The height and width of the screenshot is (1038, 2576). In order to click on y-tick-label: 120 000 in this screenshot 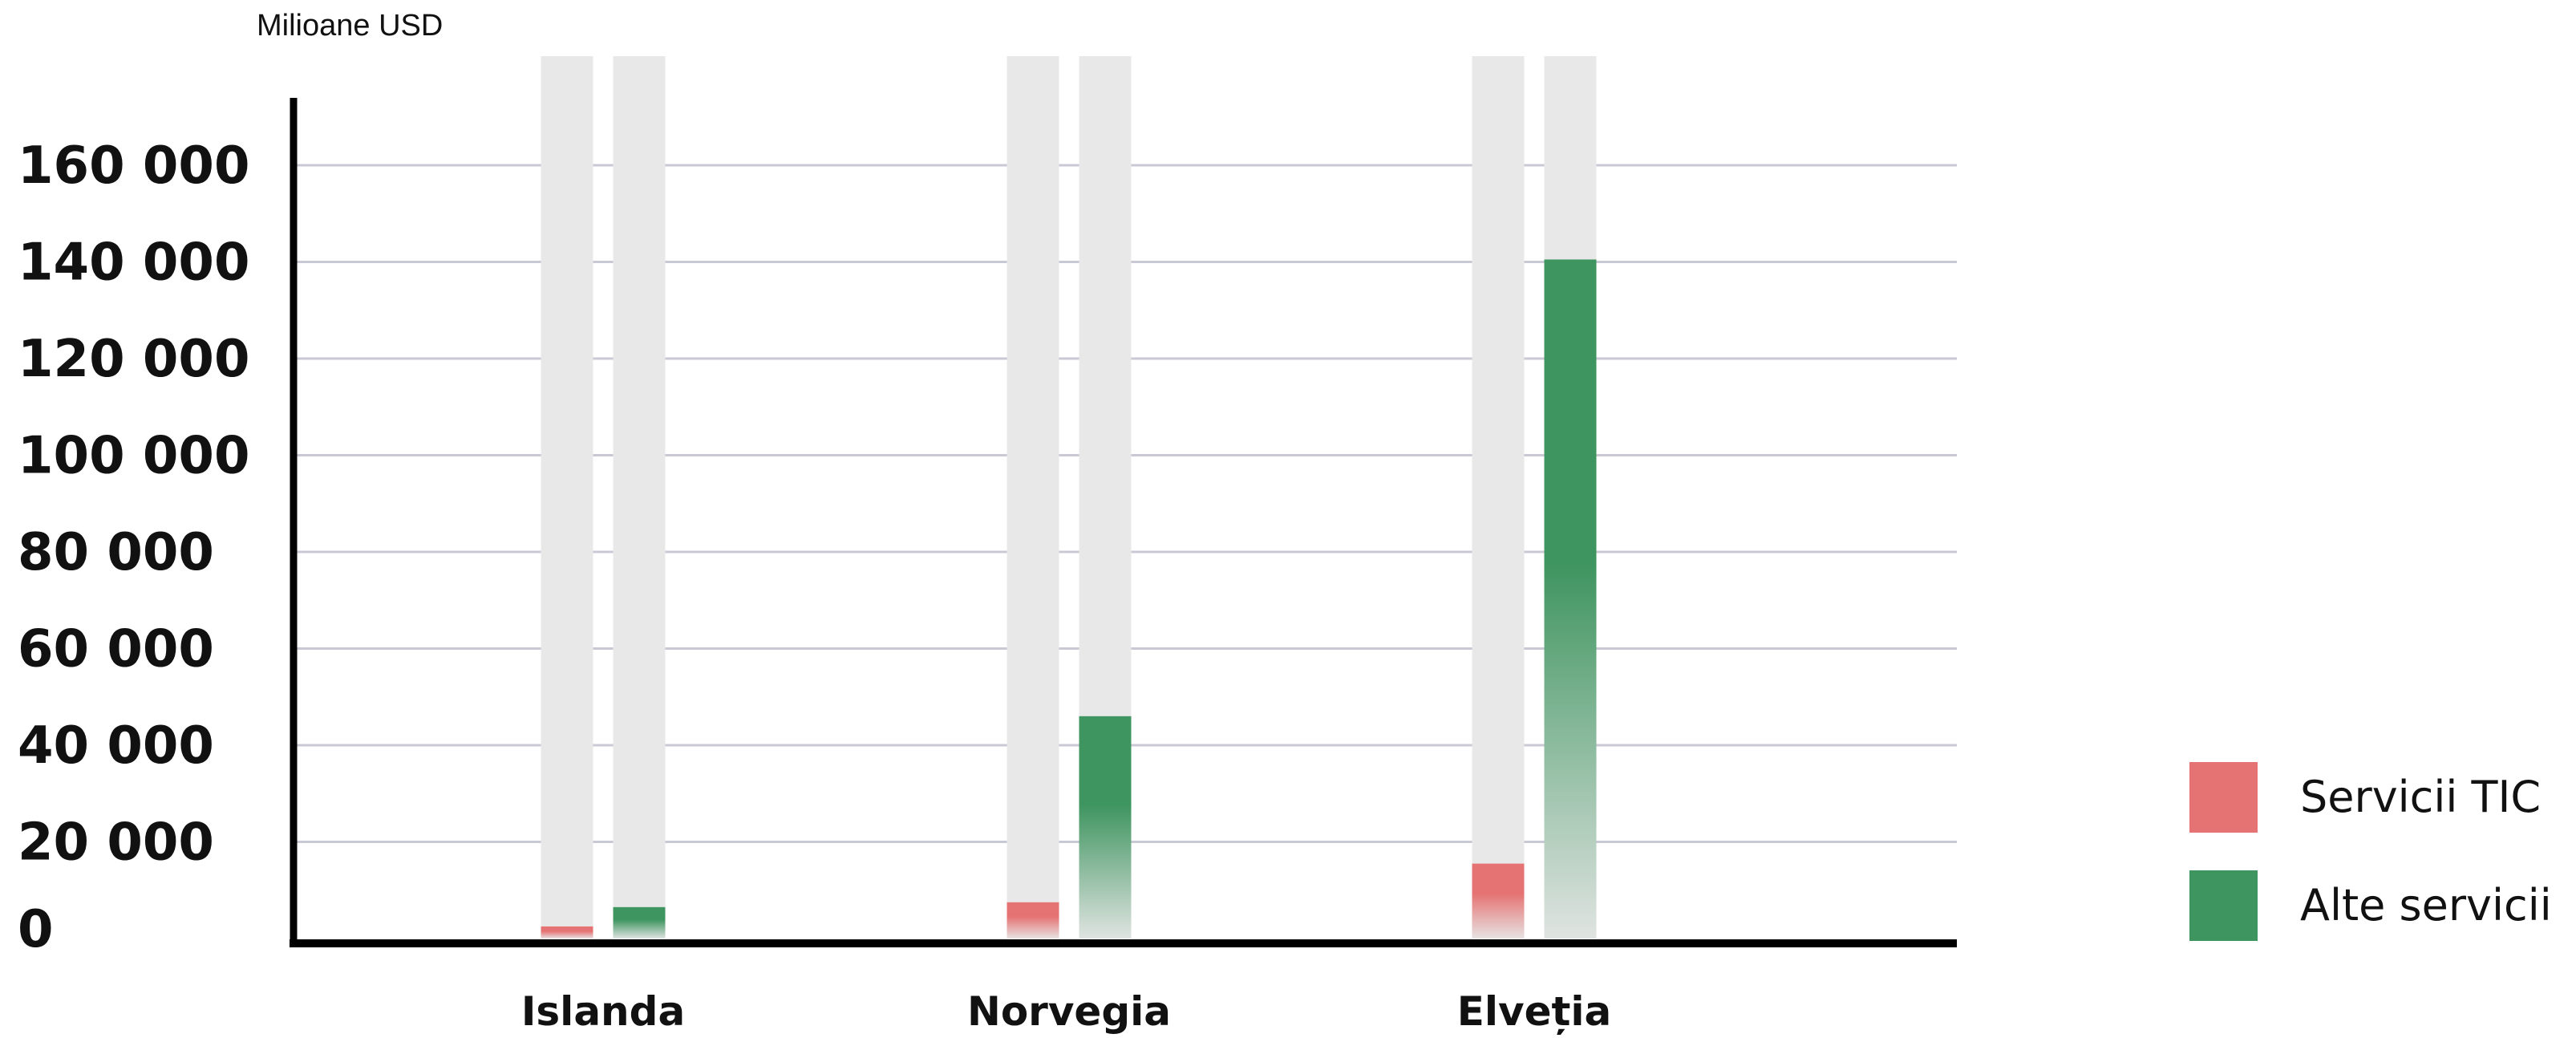, I will do `click(133, 359)`.